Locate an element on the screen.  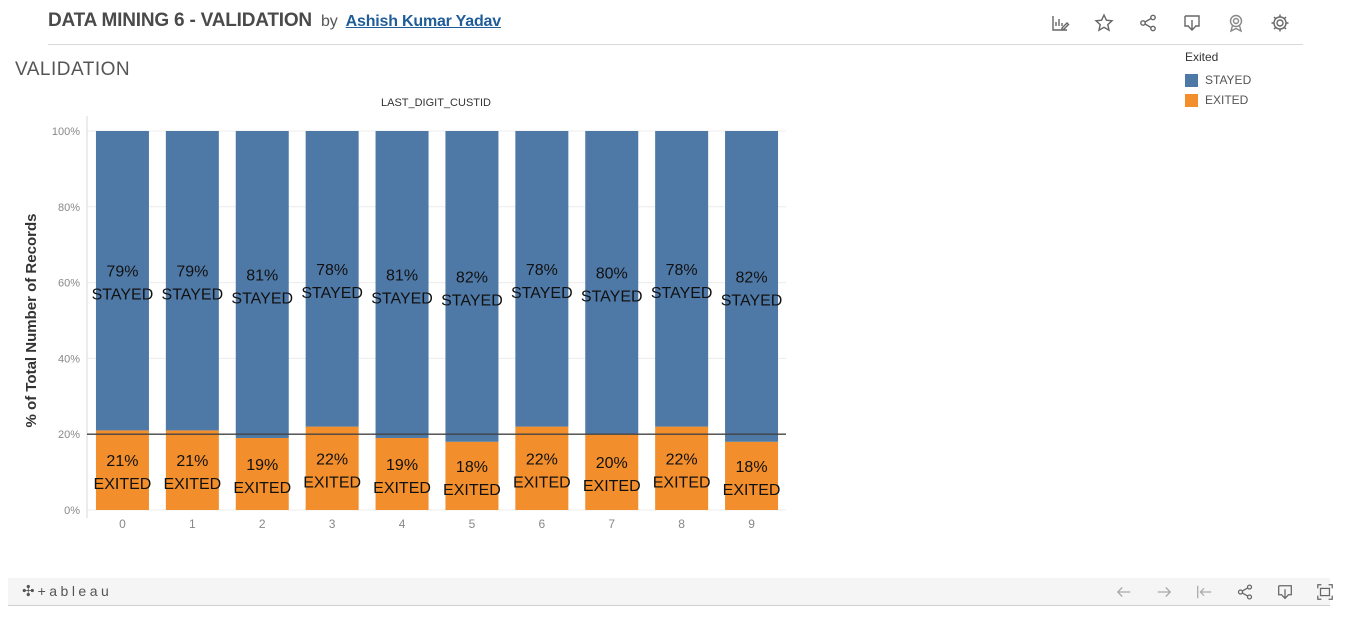
y-tick-label: 100% is located at coordinates (66, 132).